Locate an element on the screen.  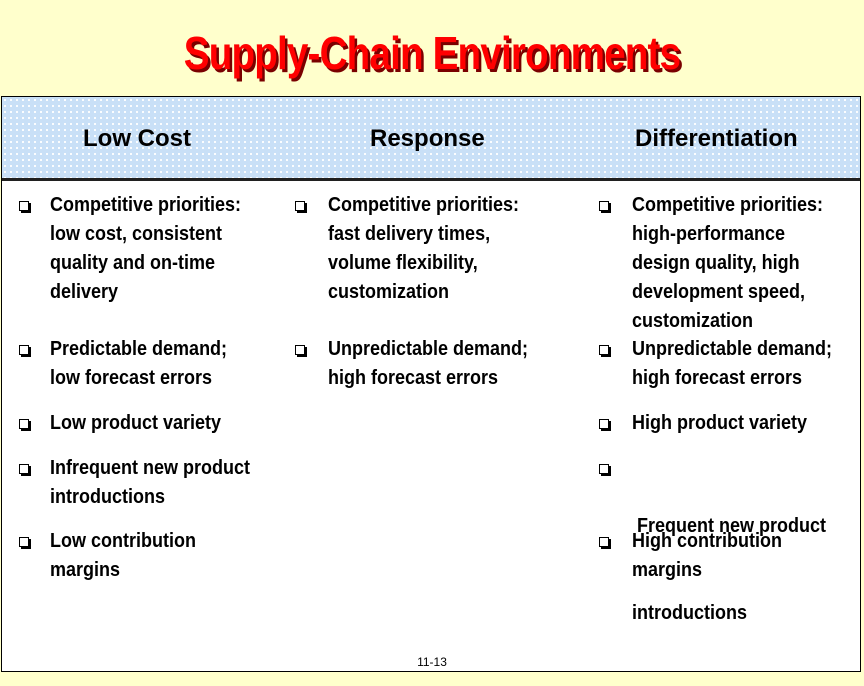
column-header-band: Low Cost Response Differentiation is located at coordinates (431, 139).